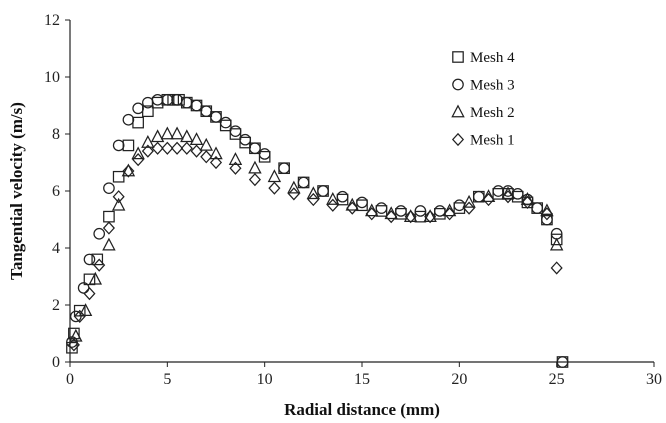 The height and width of the screenshot is (423, 666). I want to click on legend-item: Mesh 3, so click(483, 86).